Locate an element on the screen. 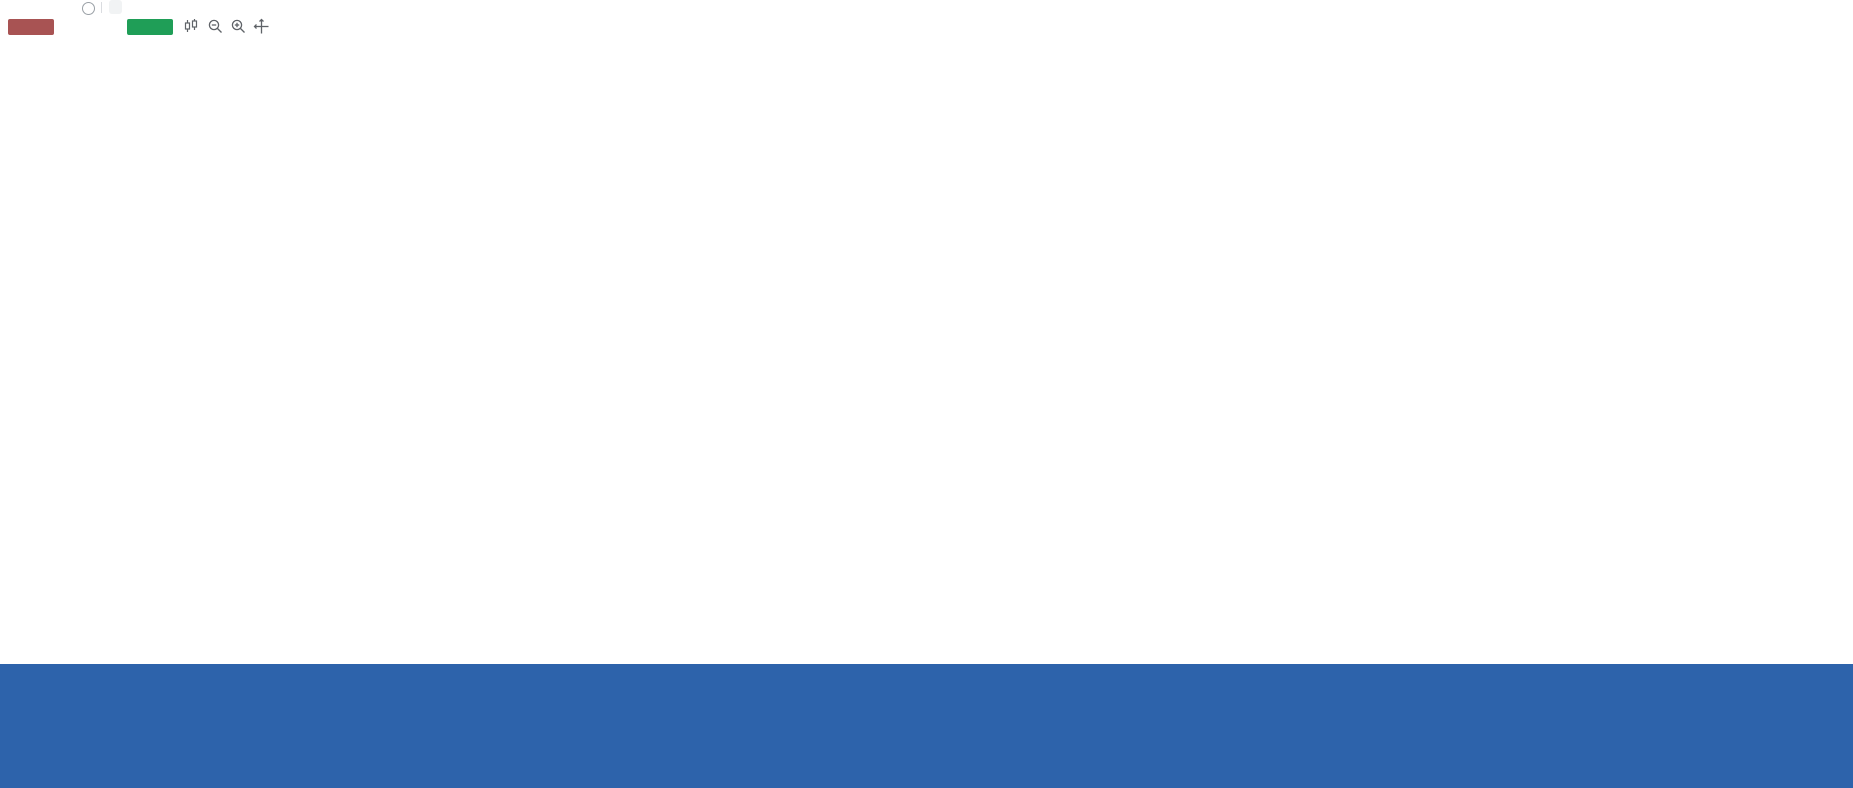 Image resolution: width=1853 pixels, height=788 pixels. volume-increase-button is located at coordinates (118, 27).